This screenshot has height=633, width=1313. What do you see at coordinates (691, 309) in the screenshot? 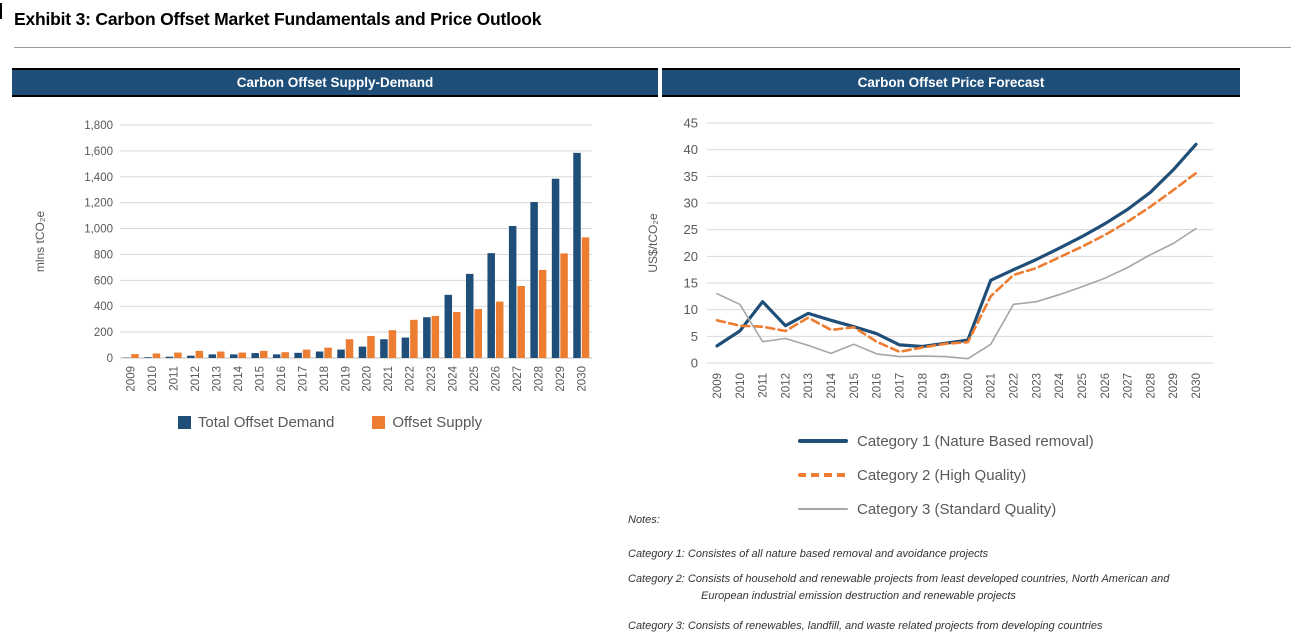
I see `svg-text: 10` at bounding box center [691, 309].